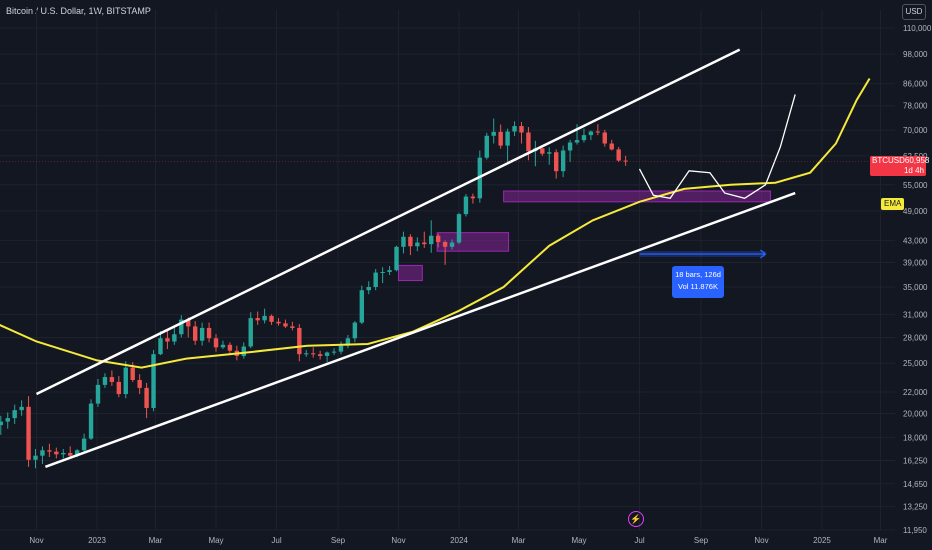 This screenshot has height=550, width=932. Describe the element at coordinates (915, 363) in the screenshot. I see `y-tick-label: 25,000` at that location.